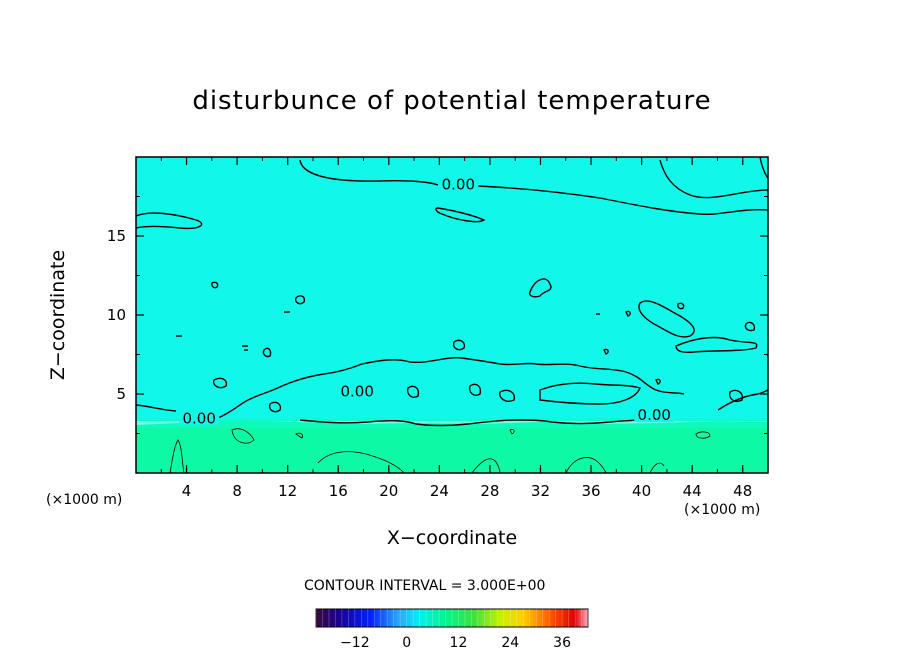  Describe the element at coordinates (243, 436) in the screenshot. I see `lower-contour-b` at that location.